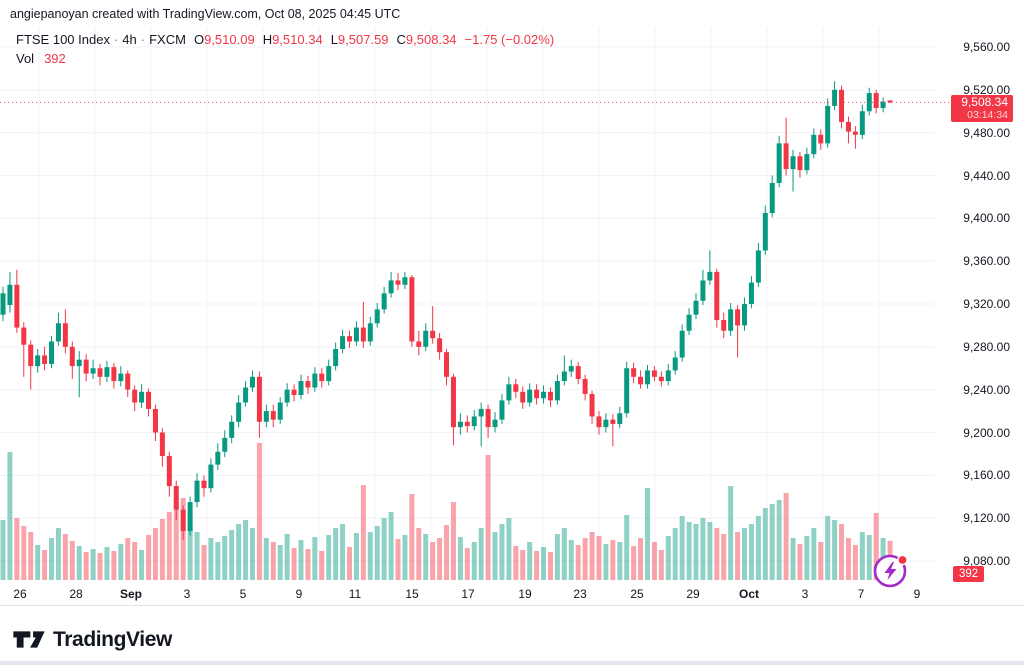 The height and width of the screenshot is (665, 1024). What do you see at coordinates (969, 574) in the screenshot?
I see `volume-axis-flag: 392` at bounding box center [969, 574].